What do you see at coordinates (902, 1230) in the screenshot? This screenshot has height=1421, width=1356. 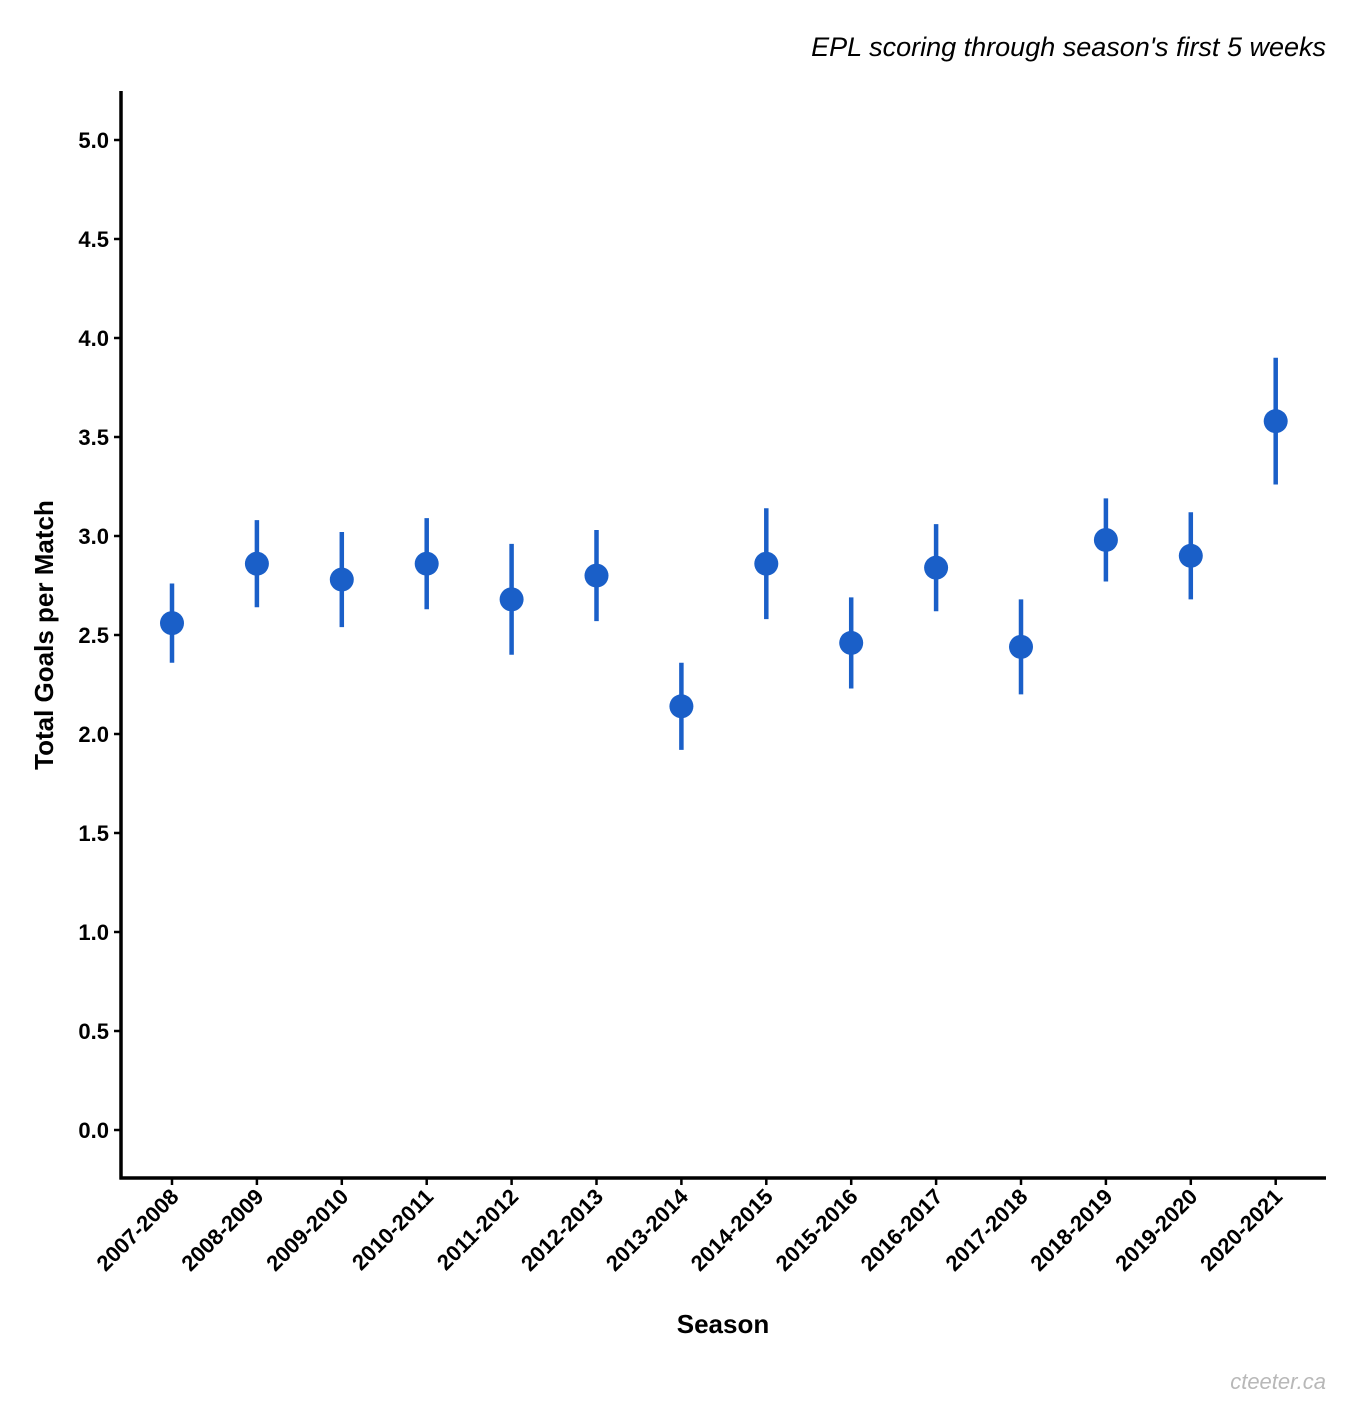 I see `x-tick-label: 2016-2017` at bounding box center [902, 1230].